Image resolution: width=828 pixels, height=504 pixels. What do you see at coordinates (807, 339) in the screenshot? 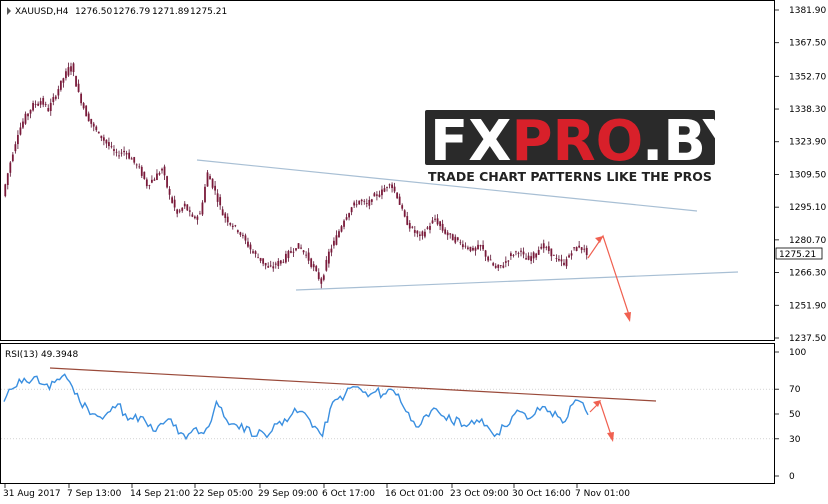
I see `price-tick-label: 1237.50` at bounding box center [807, 339].